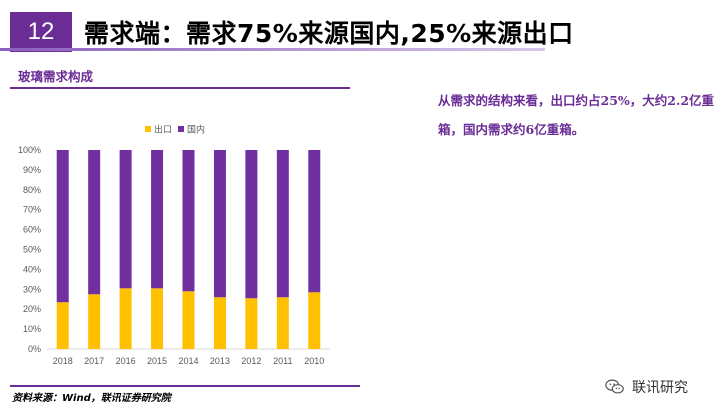  Describe the element at coordinates (32, 210) in the screenshot. I see `y-tick-label: 70%` at that location.